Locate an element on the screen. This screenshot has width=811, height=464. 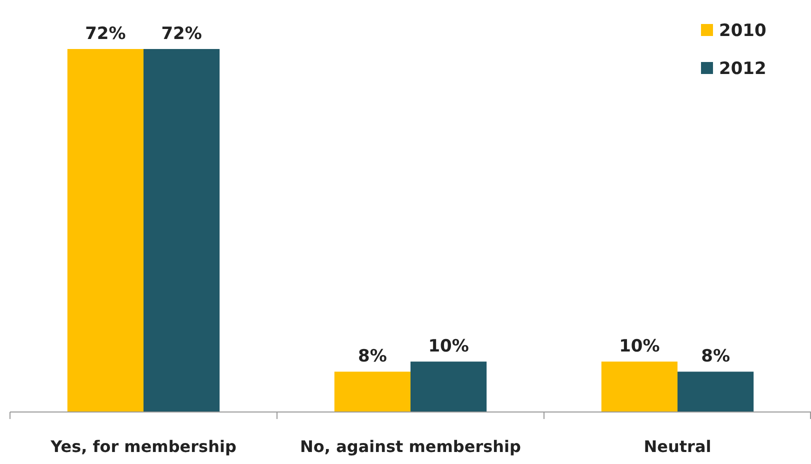
legend-label: 2012 is located at coordinates (742, 69).